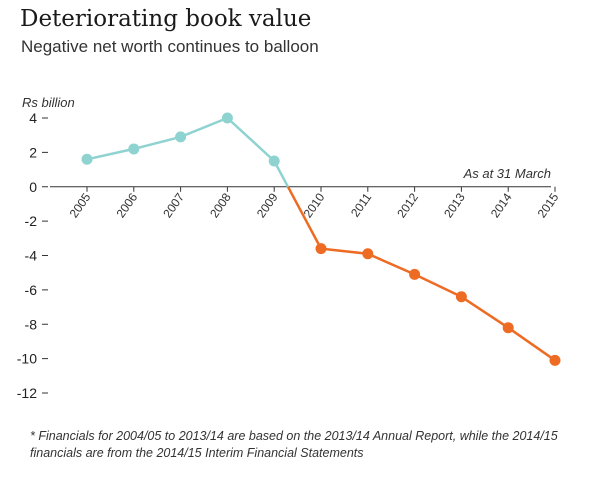 Image resolution: width=591 pixels, height=489 pixels. Describe the element at coordinates (31, 290) in the screenshot. I see `y-tick-label: -6` at that location.